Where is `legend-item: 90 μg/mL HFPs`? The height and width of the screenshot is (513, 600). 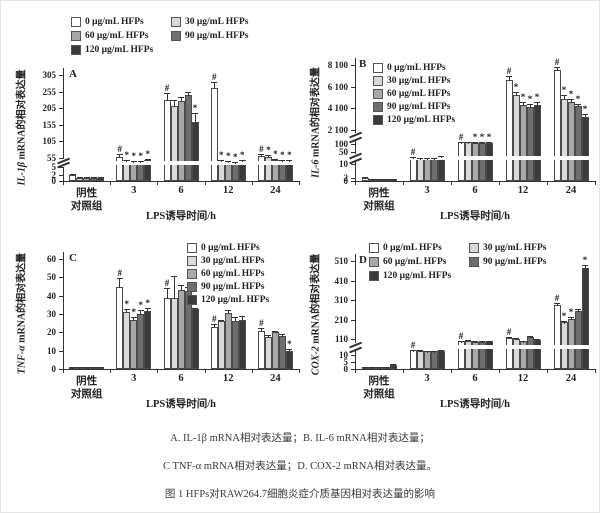
legend-item: 90 μg/mL HFPs is located at coordinates (411, 107).